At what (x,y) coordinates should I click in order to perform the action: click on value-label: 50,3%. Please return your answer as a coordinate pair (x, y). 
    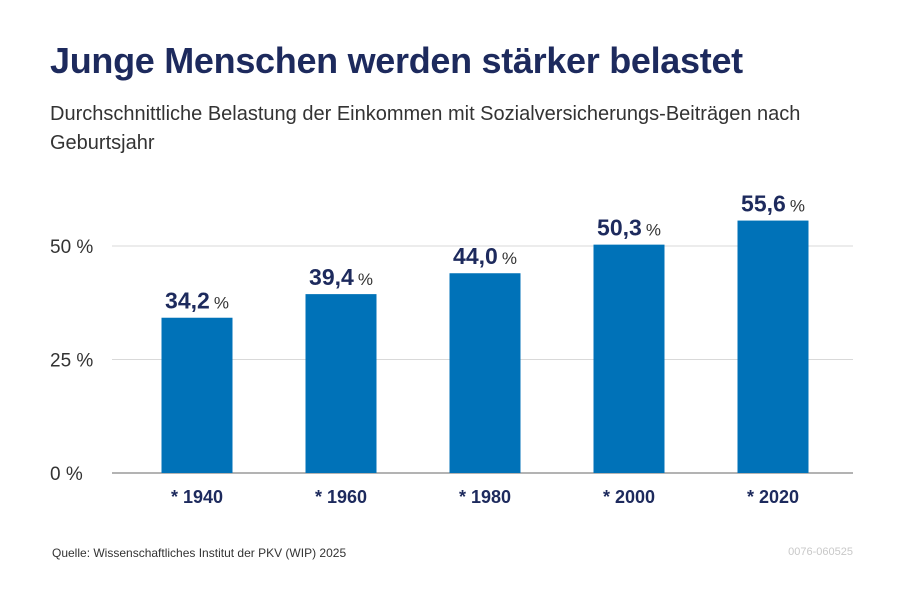
    Looking at the image, I should click on (629, 228).